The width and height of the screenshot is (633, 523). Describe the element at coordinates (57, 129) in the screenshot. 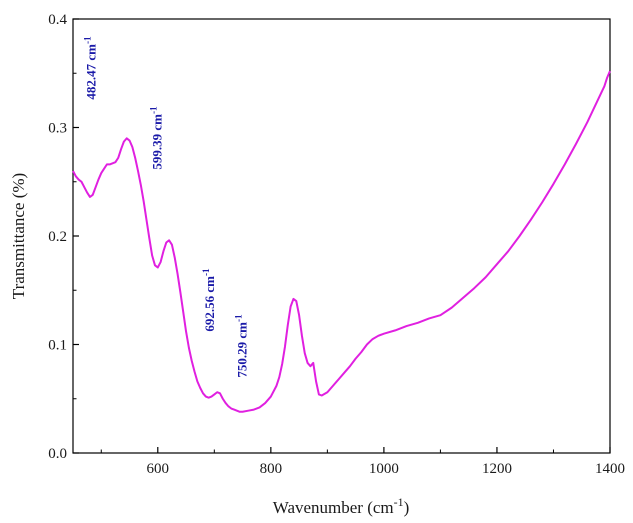

I see `y-tick-label: 0.3` at that location.